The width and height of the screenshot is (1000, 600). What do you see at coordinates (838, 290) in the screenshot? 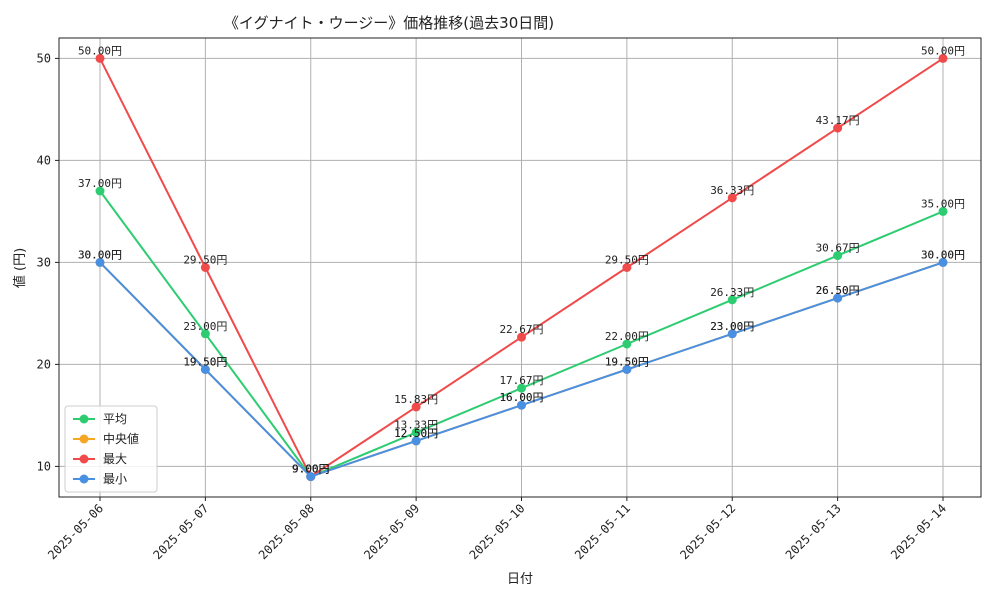
I see `data-label: 26.50円` at bounding box center [838, 290].